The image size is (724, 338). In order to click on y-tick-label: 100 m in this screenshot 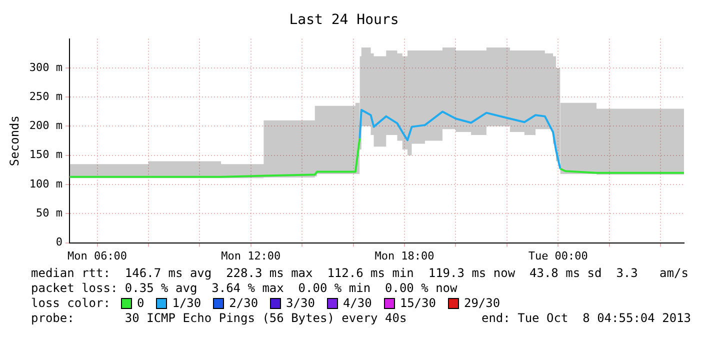, I will do `click(46, 183)`.